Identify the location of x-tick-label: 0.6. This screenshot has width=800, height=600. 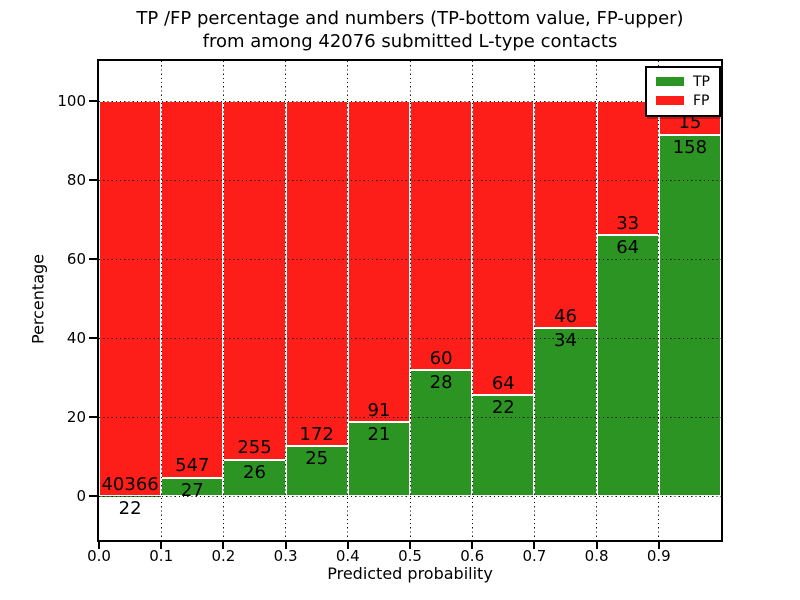
(472, 556).